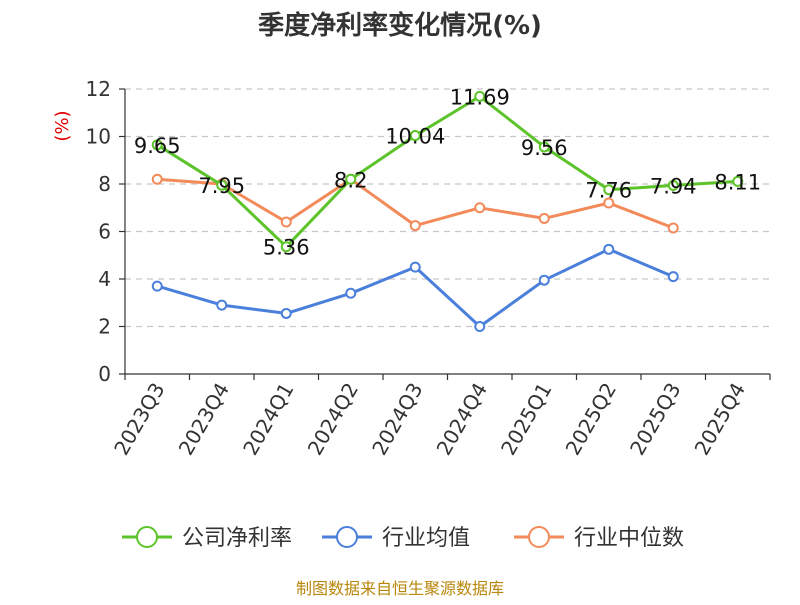  I want to click on series-line, so click(415, 287).